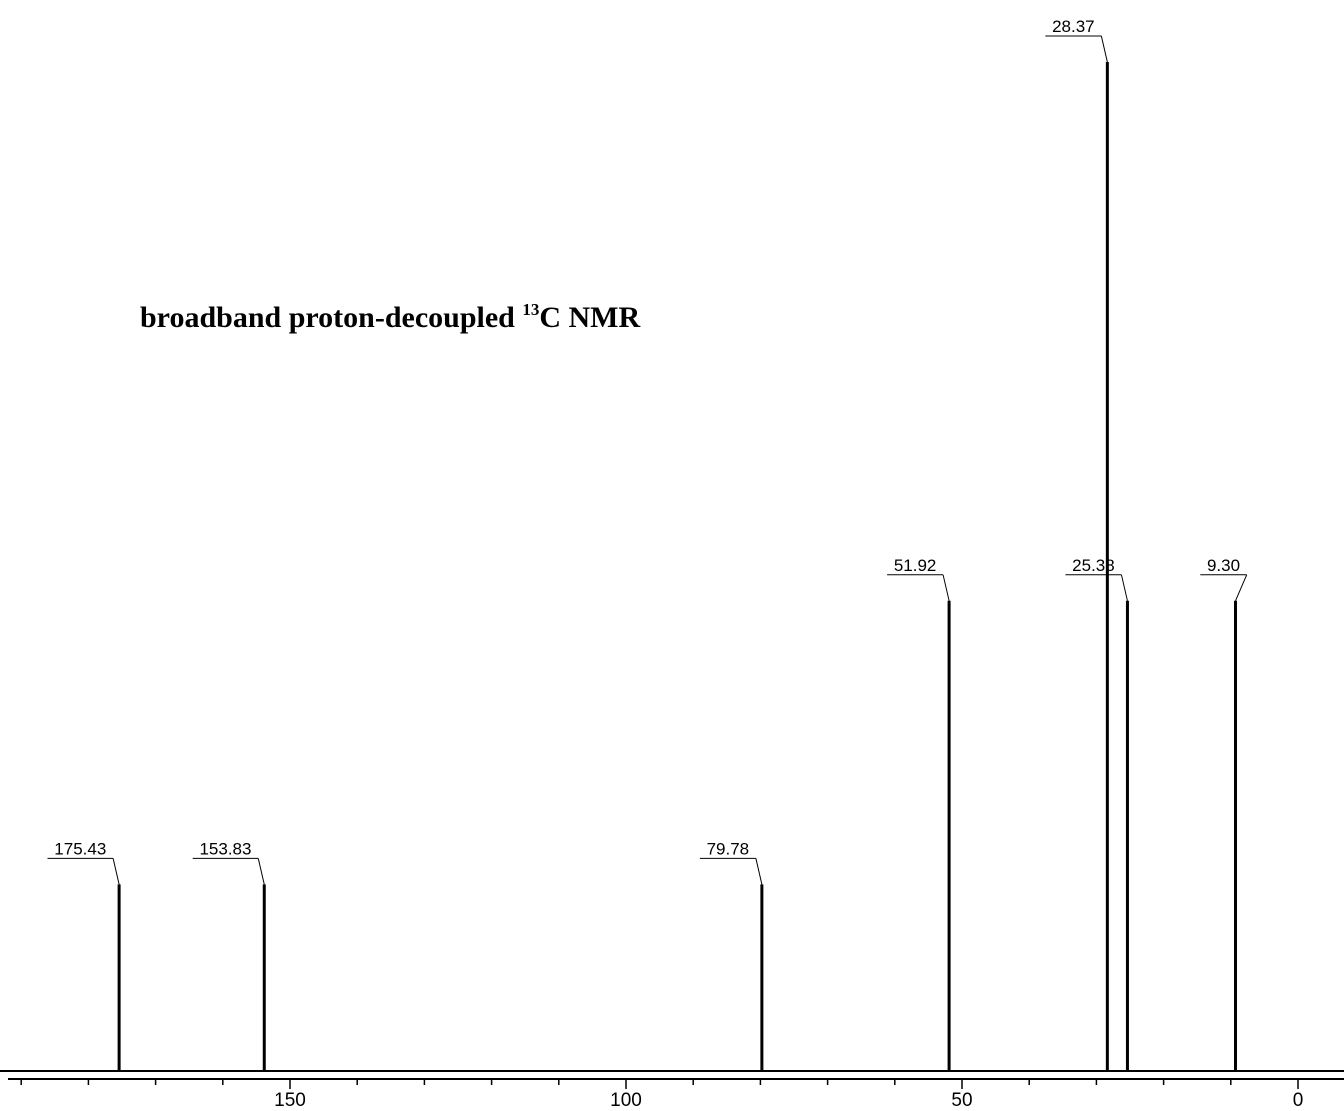 This screenshot has height=1111, width=1344. Describe the element at coordinates (331, 317) in the screenshot. I see `chart-title-prefix: broadband proton-decoupled` at that location.